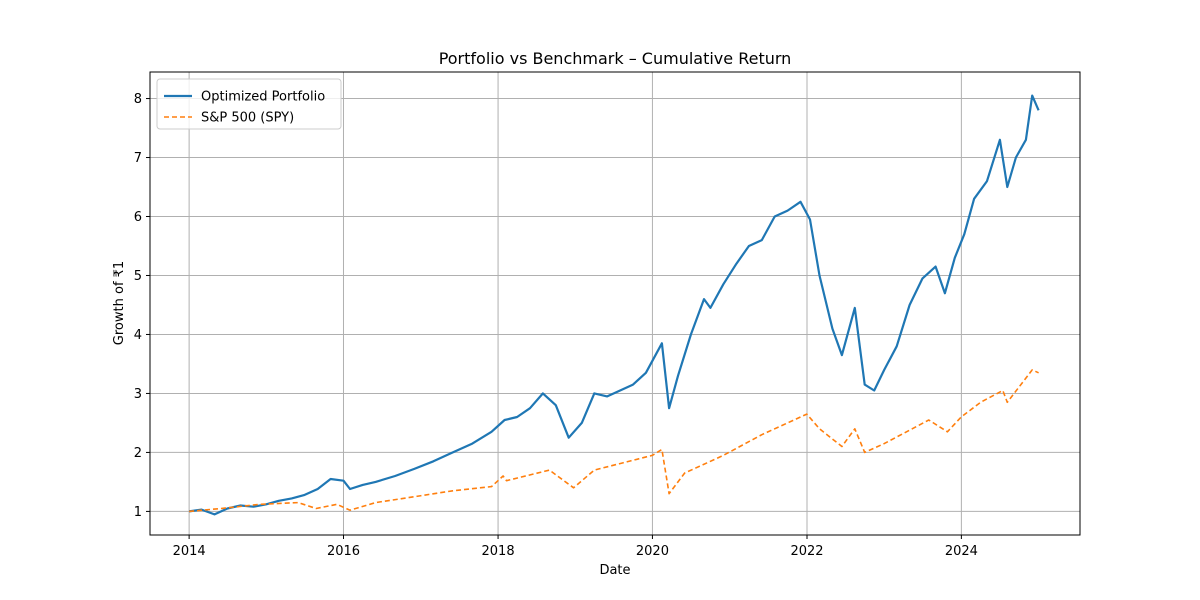 This screenshot has height=600, width=1200. I want to click on legend-box, so click(249, 104).